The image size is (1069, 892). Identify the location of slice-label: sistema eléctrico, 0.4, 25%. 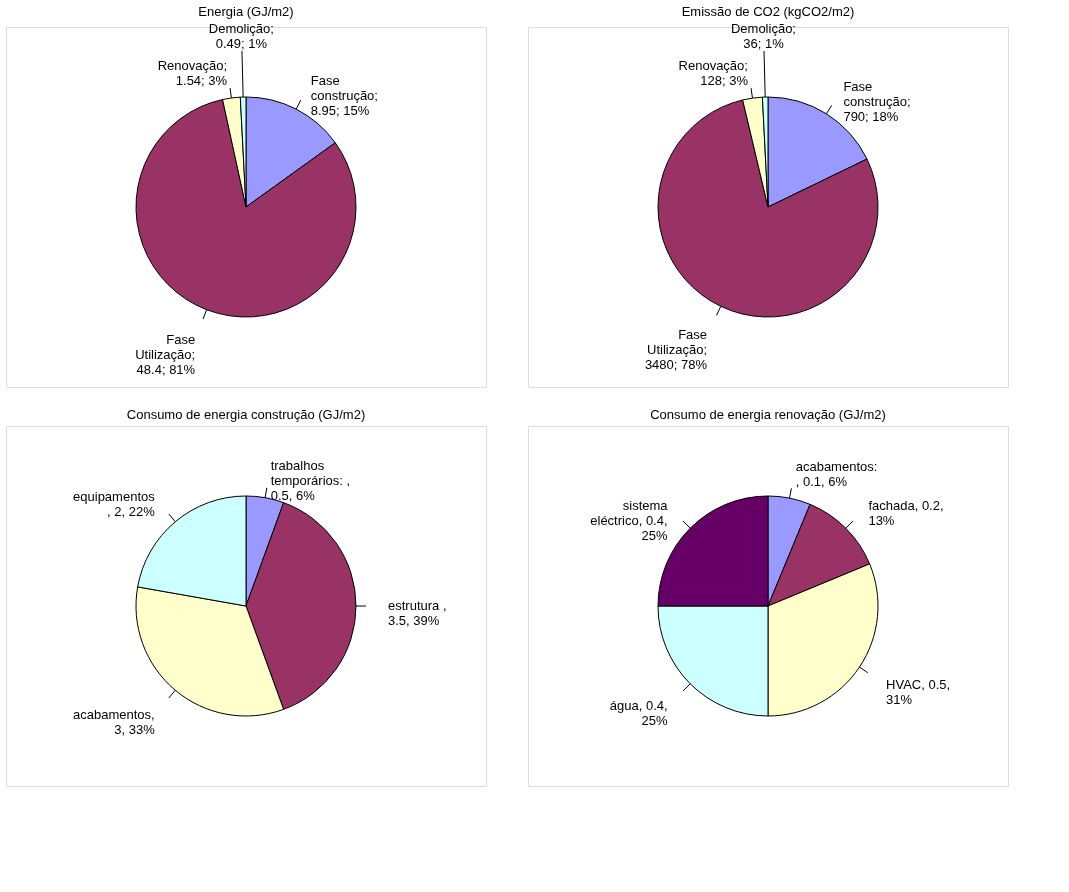
(629, 520).